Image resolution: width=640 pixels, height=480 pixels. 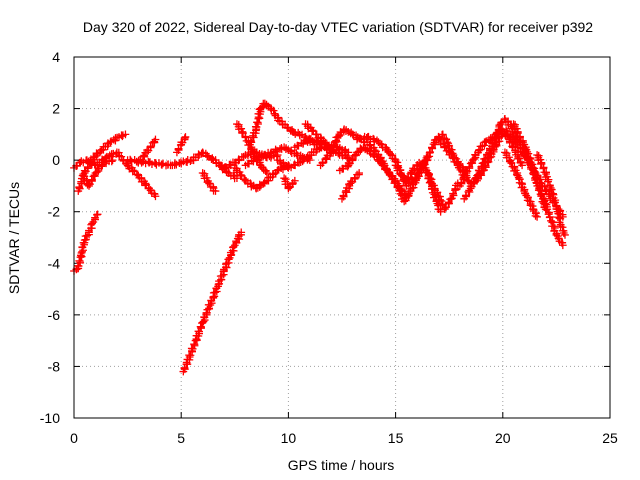 I want to click on x-tick-label: 5, so click(x=181, y=438).